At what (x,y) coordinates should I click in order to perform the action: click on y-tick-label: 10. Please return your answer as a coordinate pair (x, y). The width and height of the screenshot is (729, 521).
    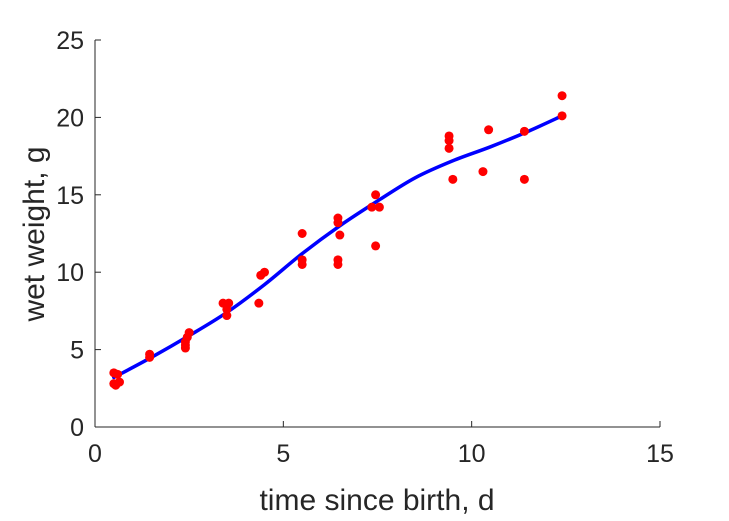
    Looking at the image, I should click on (70, 273).